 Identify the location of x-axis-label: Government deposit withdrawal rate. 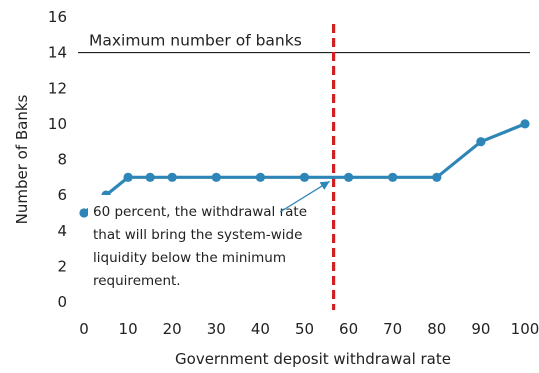
(313, 359).